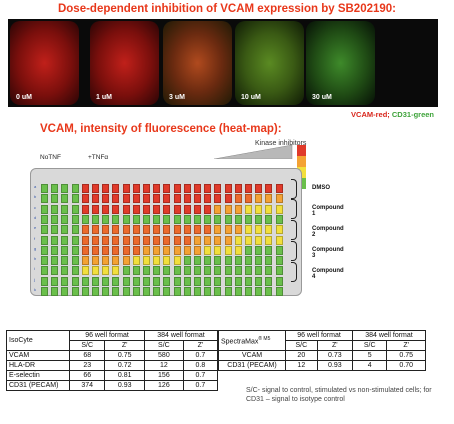 Image resolution: width=454 pixels, height=424 pixels. Describe the element at coordinates (301, 345) in the screenshot. I see `table-subheader: S/C` at that location.